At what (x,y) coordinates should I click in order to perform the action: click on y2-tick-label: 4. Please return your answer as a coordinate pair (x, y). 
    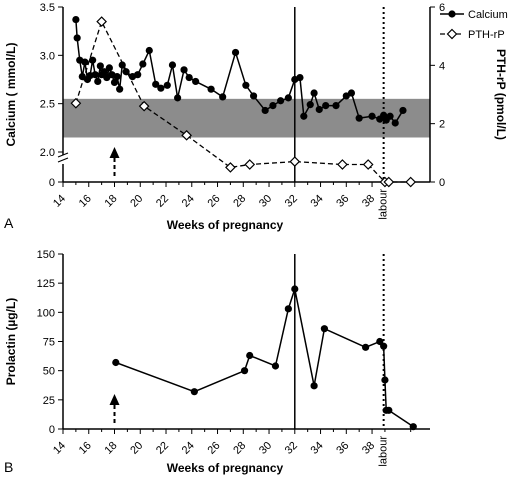
    Looking at the image, I should click on (442, 66).